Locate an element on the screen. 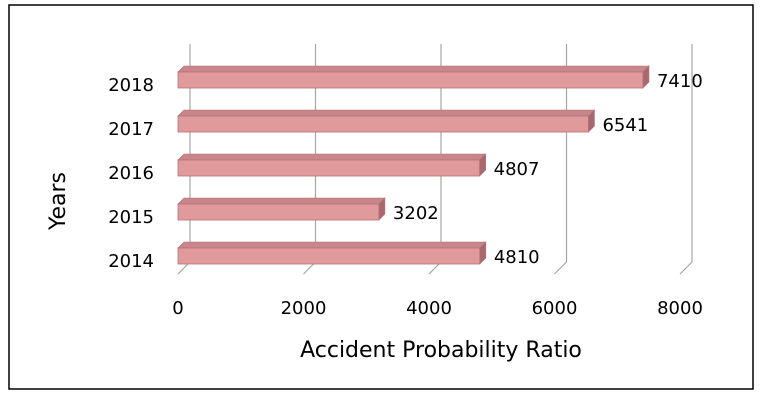  bar-2015 is located at coordinates (281, 209).